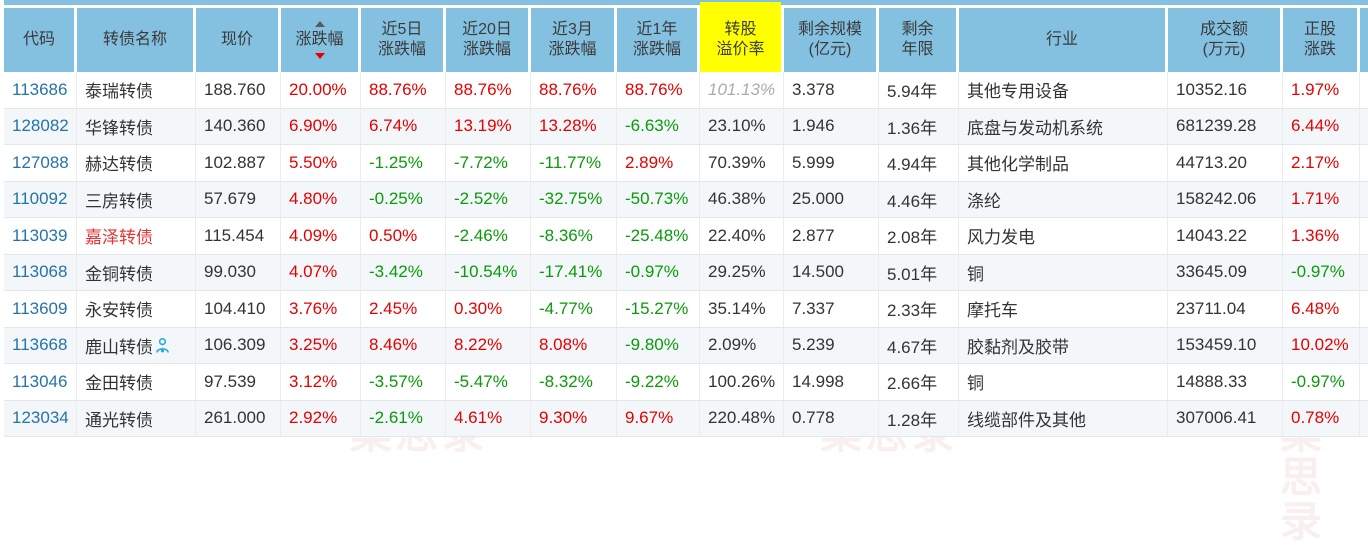 This screenshot has height=545, width=1368. I want to click on cell-chg5: 2.45%, so click(403, 309).